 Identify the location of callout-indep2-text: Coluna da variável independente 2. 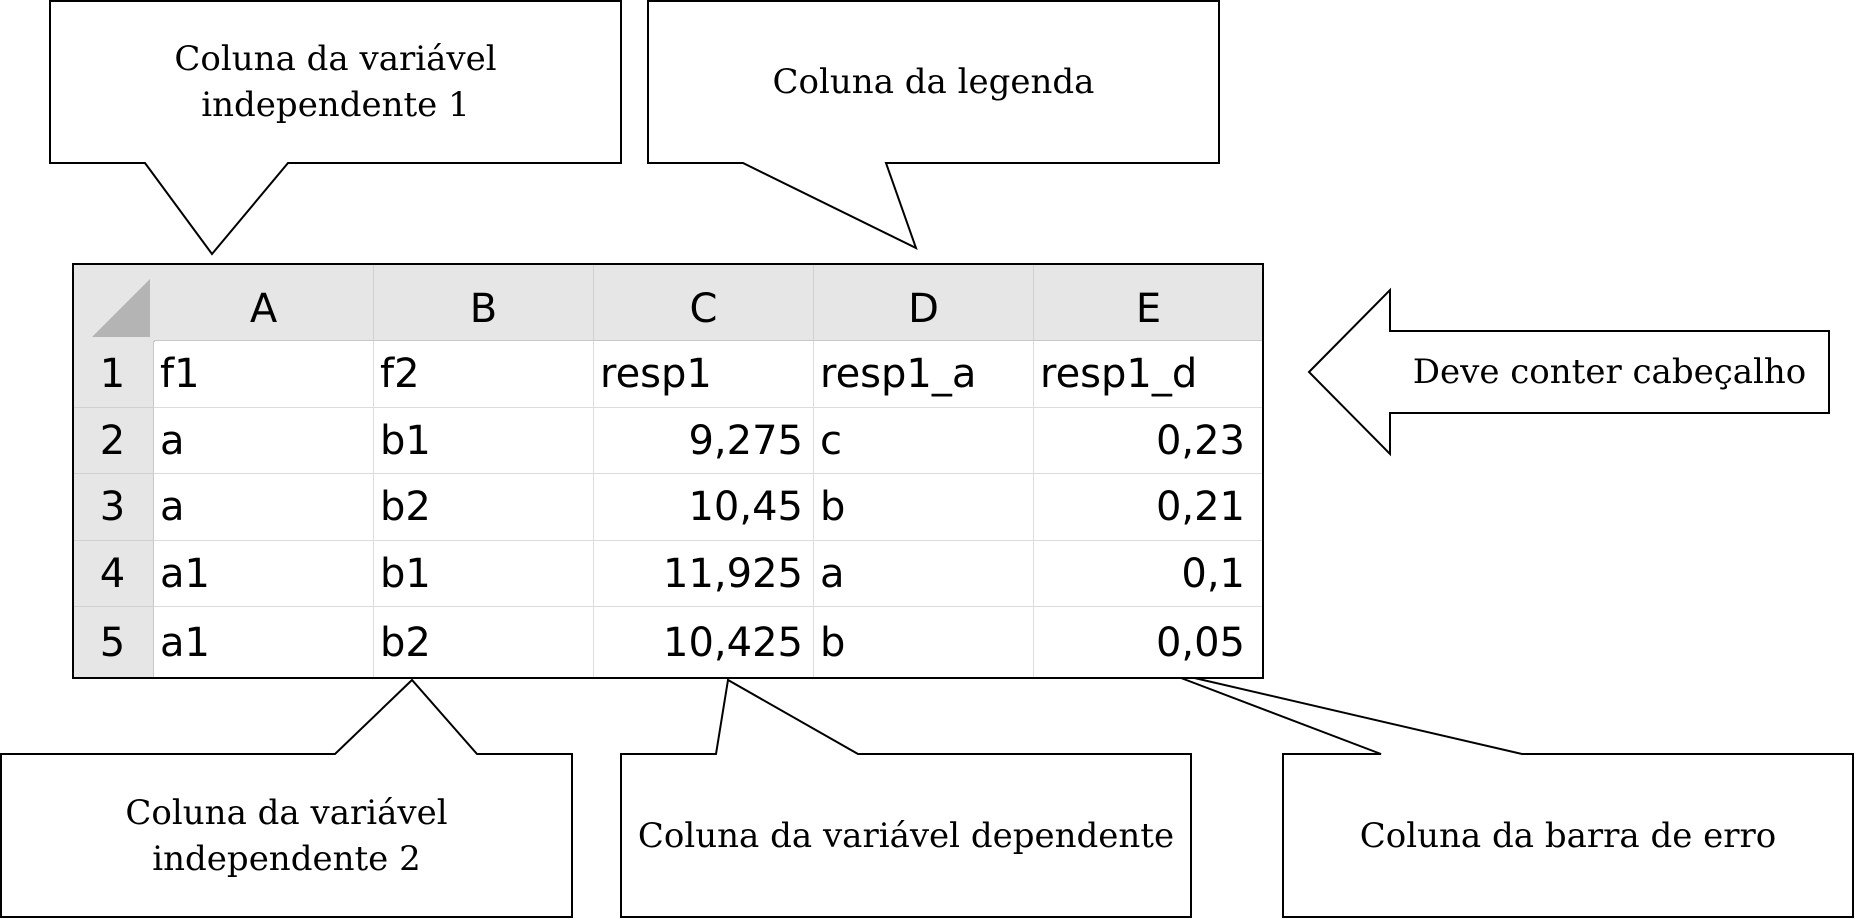
(286, 835).